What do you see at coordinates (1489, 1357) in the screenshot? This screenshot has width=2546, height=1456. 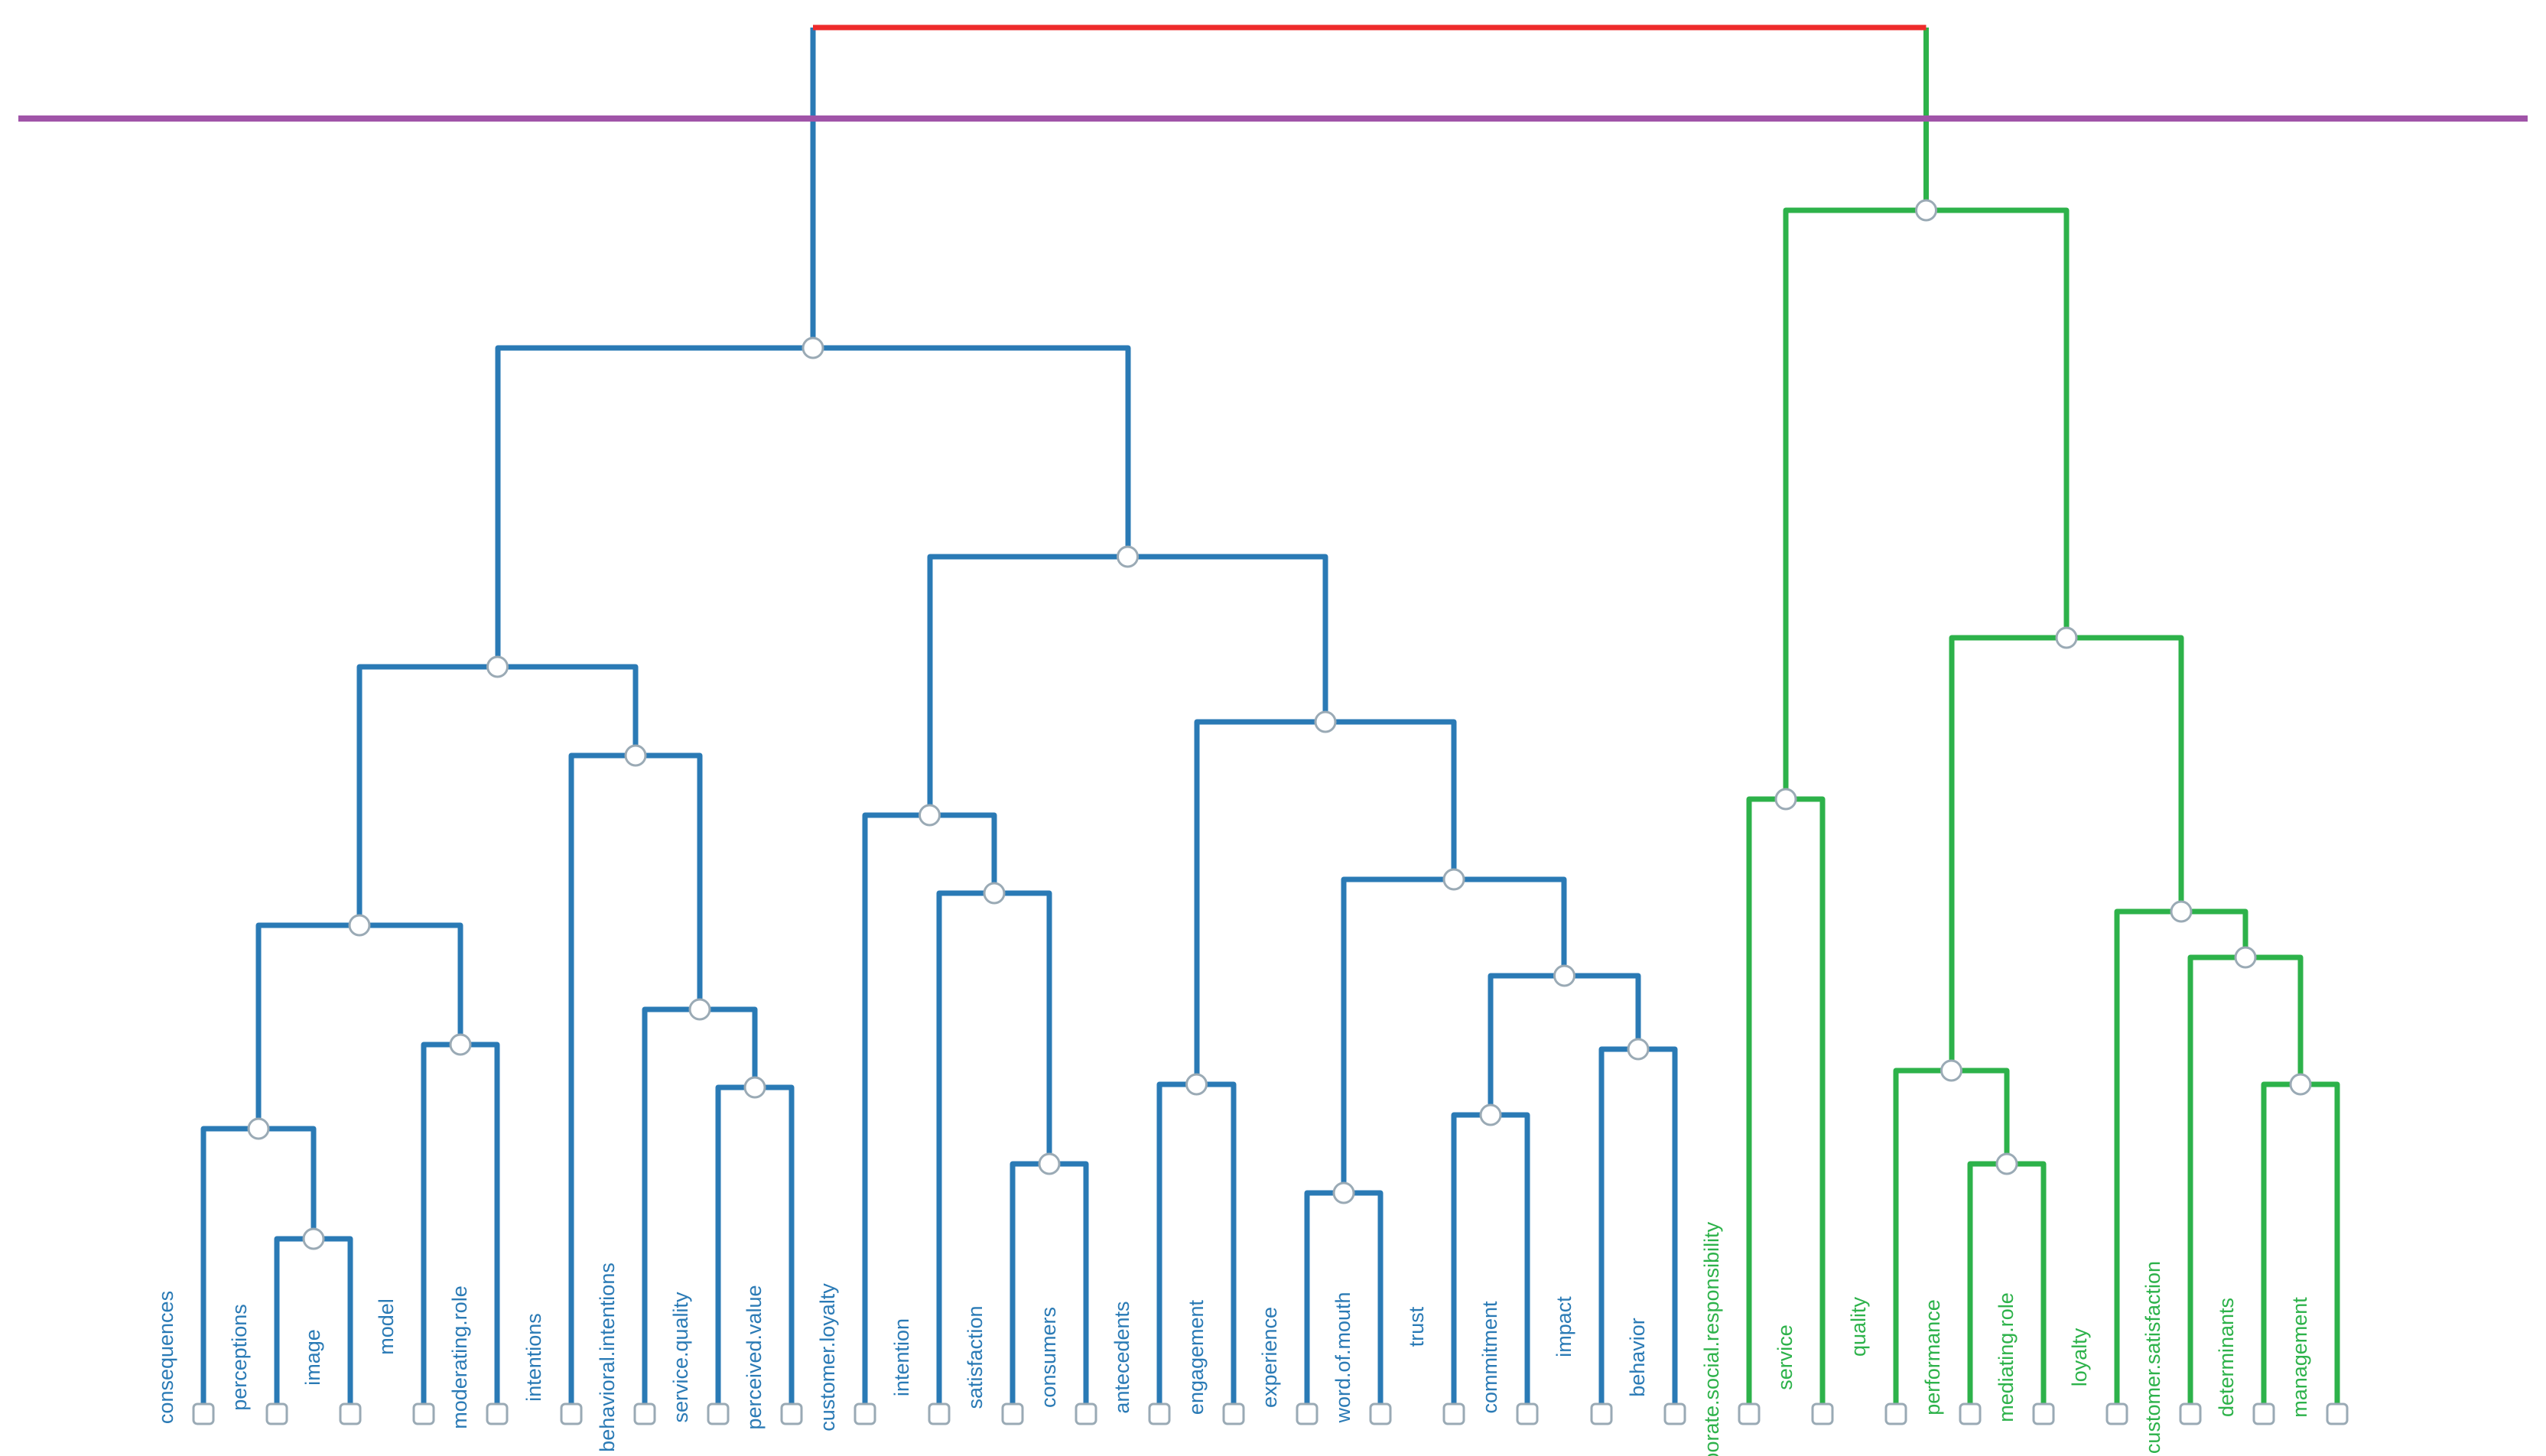 I see `leaf-label-L18: commitment` at bounding box center [1489, 1357].